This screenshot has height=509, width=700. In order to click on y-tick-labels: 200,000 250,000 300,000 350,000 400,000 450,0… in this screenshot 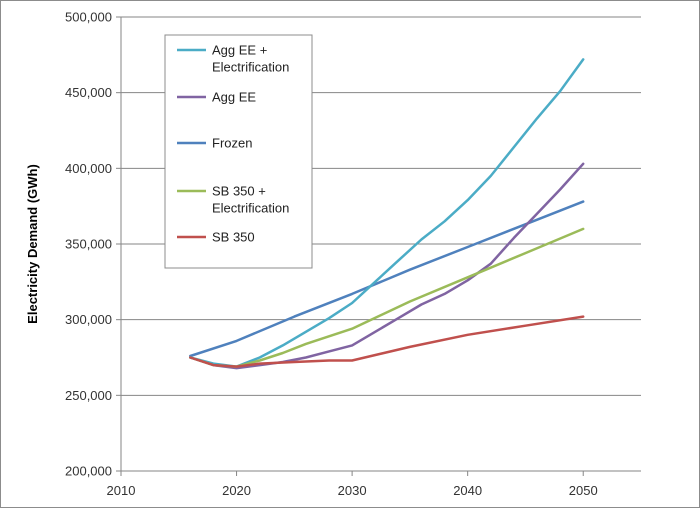, I will do `click(88, 244)`.